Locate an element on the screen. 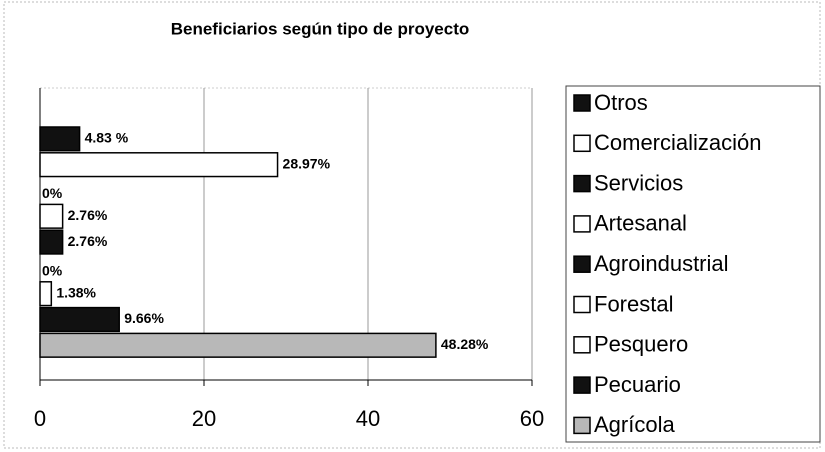 This screenshot has height=452, width=825. legend-label: Agrícola is located at coordinates (634, 424).